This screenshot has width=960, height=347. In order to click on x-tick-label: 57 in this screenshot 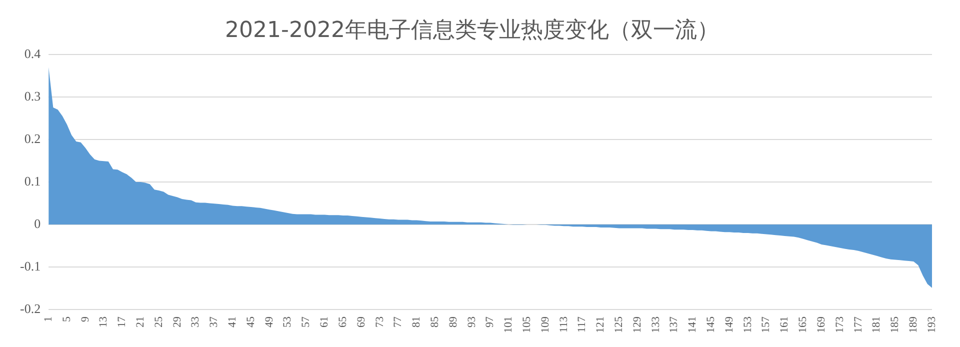, I will do `click(306, 322)`.